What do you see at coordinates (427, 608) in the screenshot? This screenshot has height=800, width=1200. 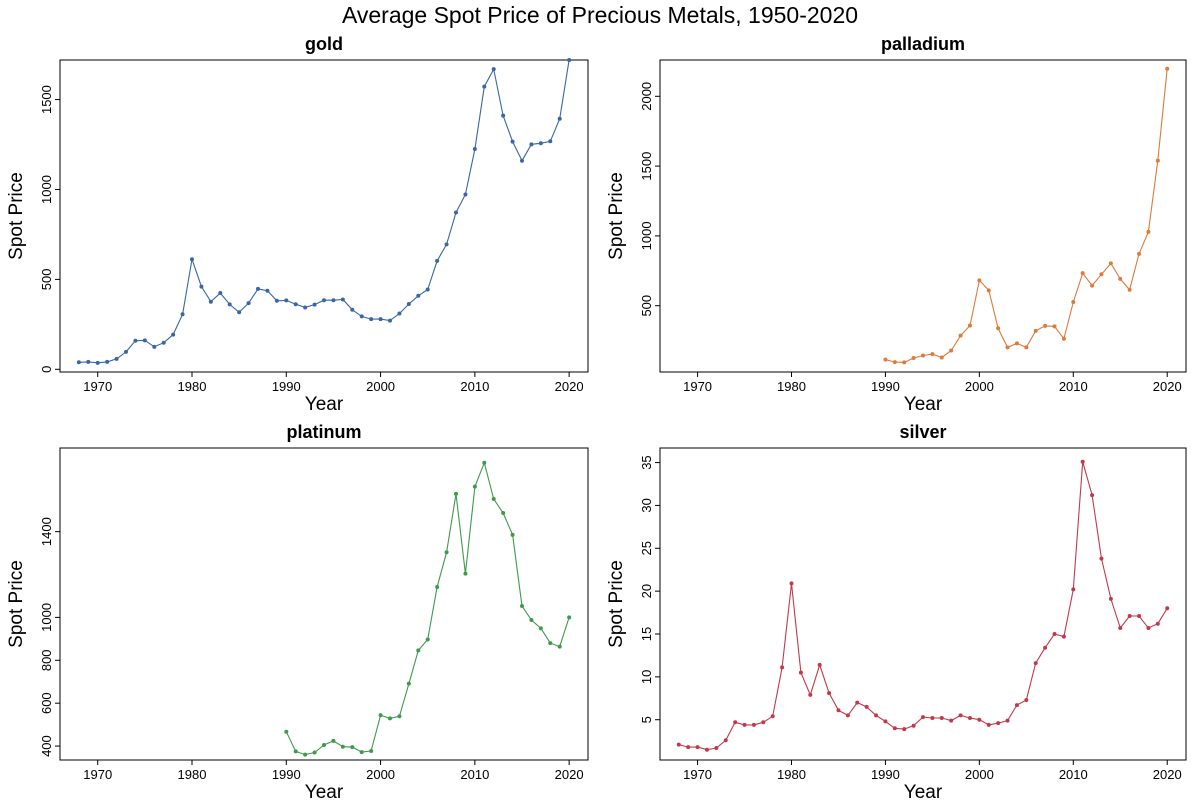 I see `panel-3-series-line` at bounding box center [427, 608].